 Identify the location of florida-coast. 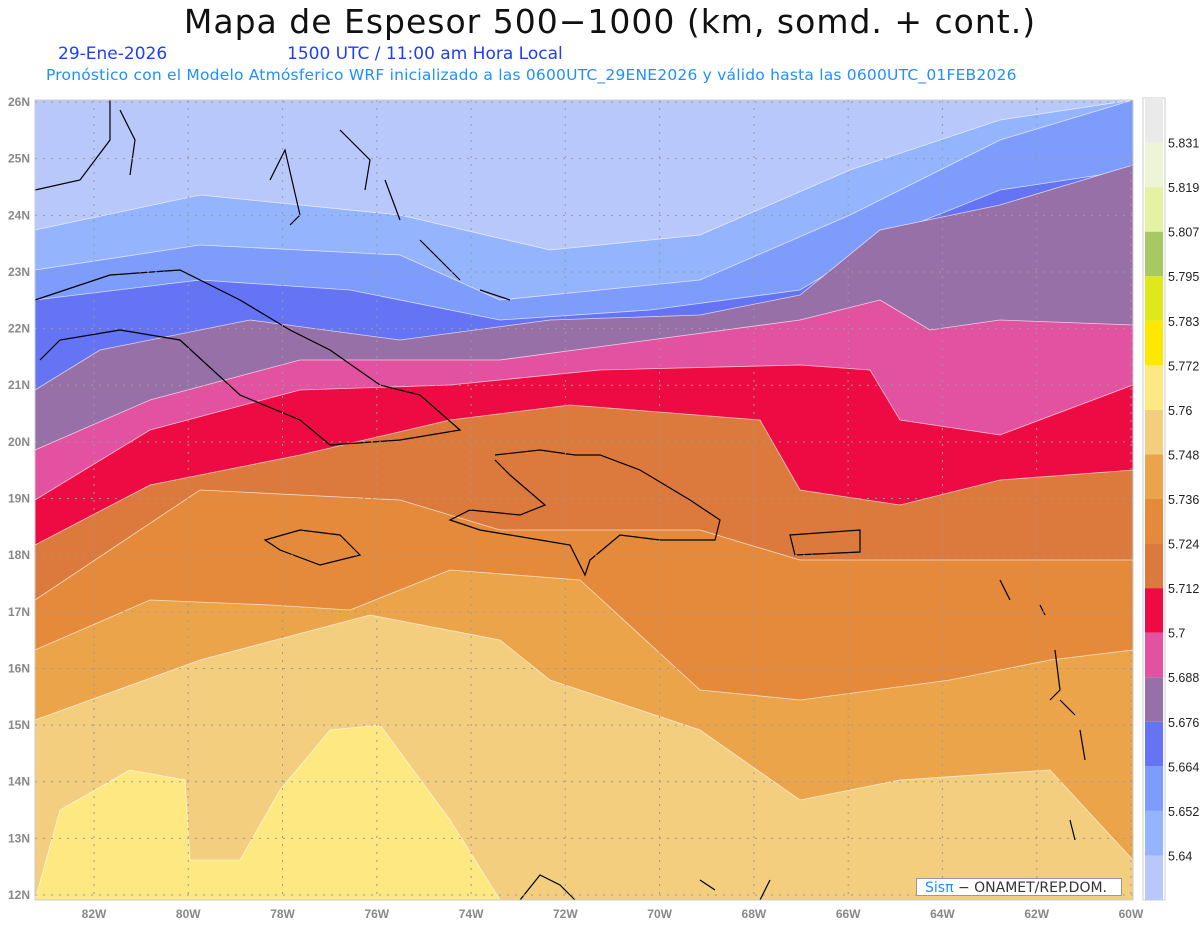
(72, 145).